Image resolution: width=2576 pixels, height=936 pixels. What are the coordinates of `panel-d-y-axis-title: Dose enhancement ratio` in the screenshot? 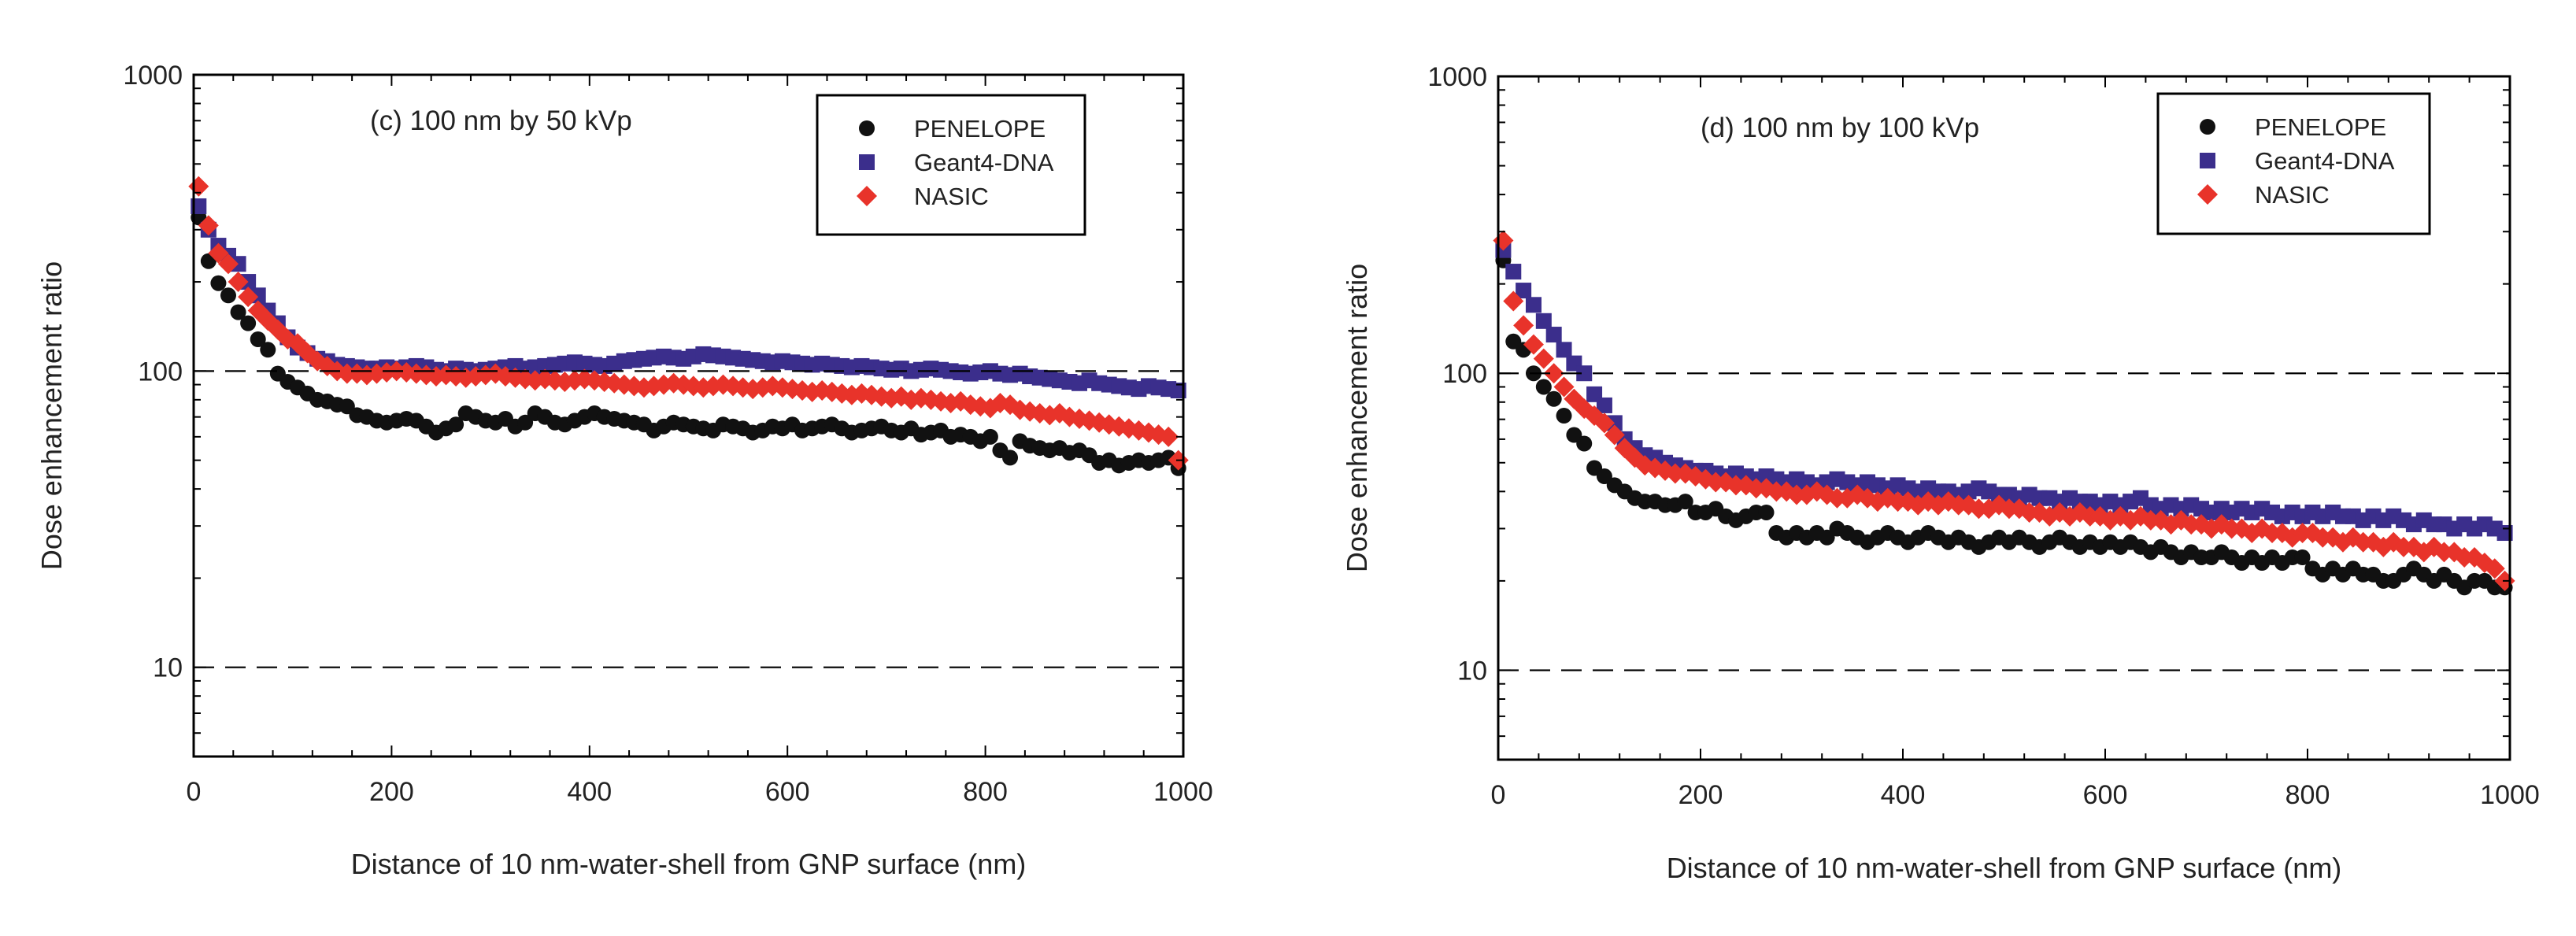 It's located at (1357, 418).